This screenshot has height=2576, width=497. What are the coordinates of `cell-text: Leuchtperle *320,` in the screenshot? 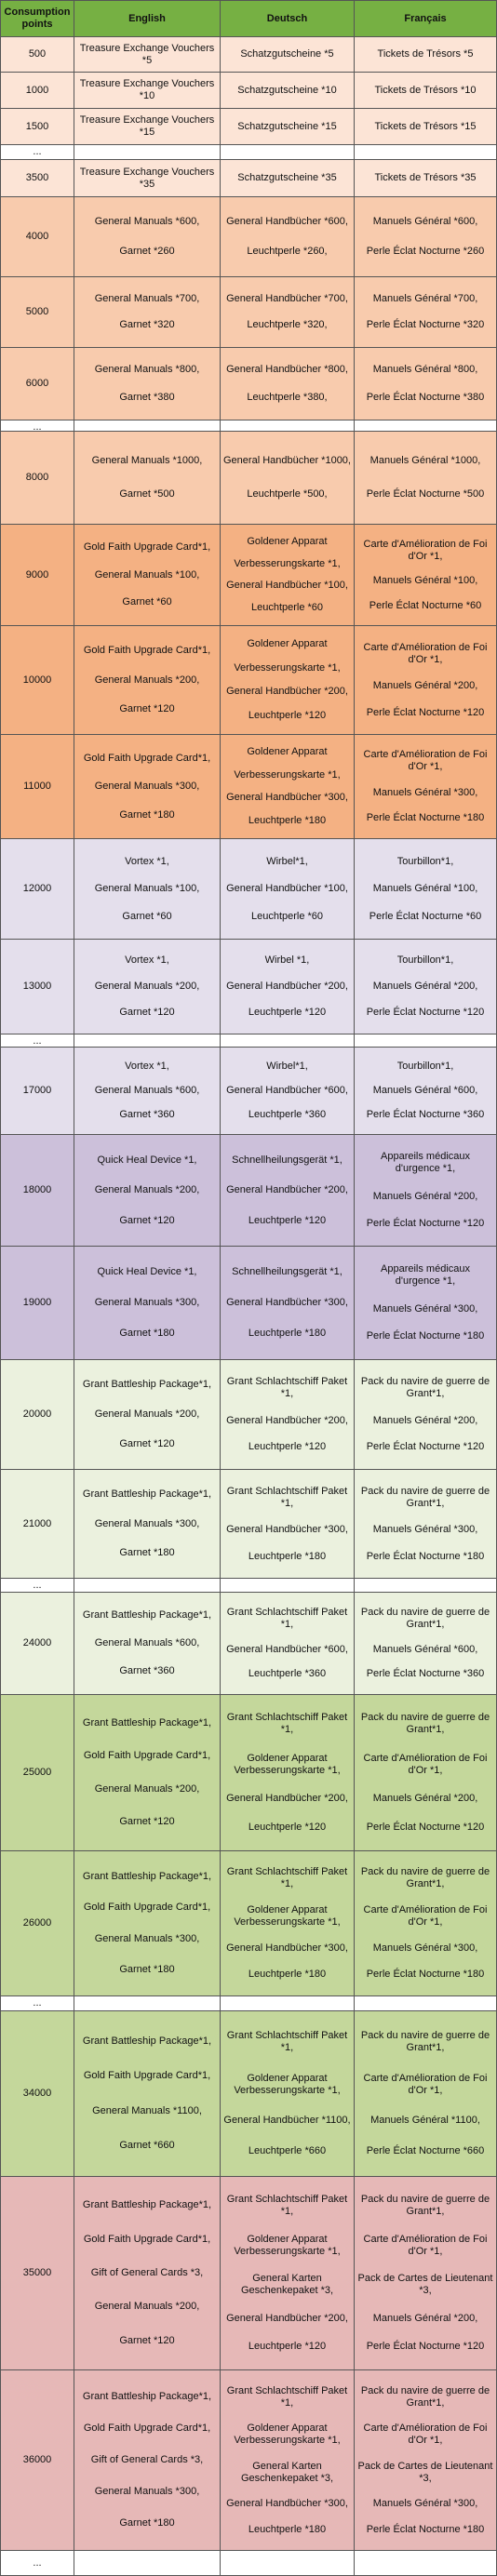 It's located at (287, 325).